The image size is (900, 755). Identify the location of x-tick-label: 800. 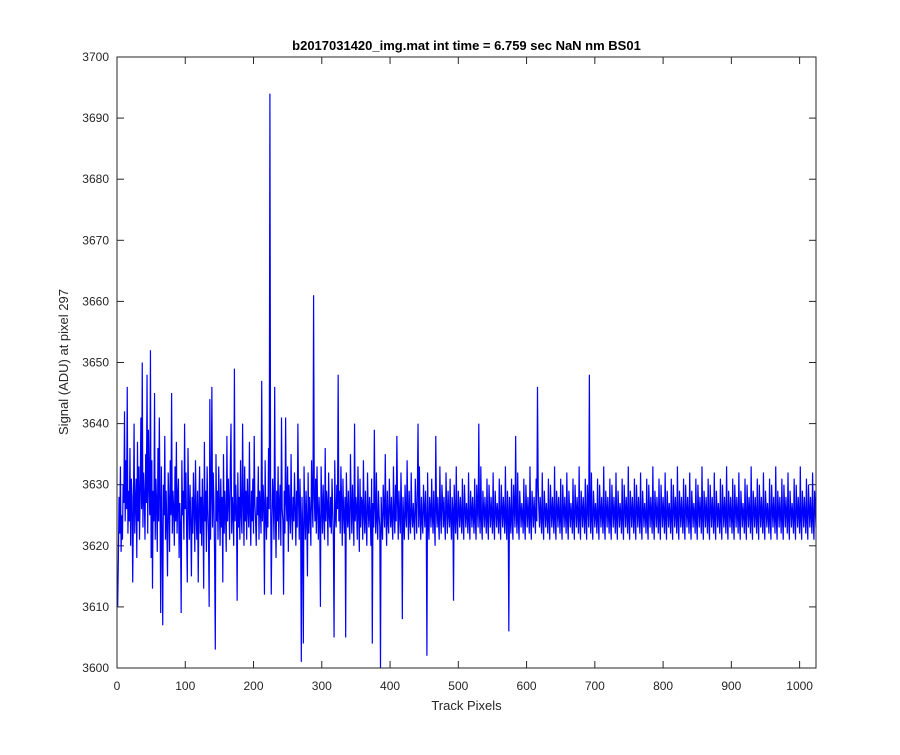
(663, 686).